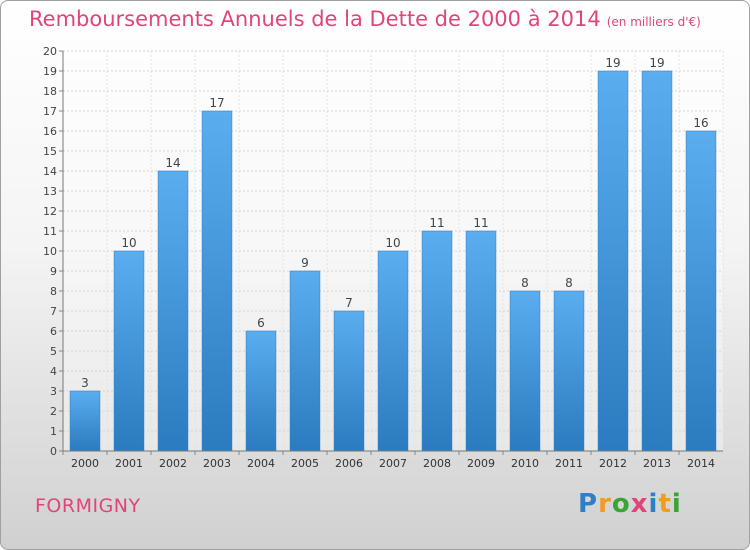  What do you see at coordinates (50, 171) in the screenshot?
I see `y-tick-label: 14` at bounding box center [50, 171].